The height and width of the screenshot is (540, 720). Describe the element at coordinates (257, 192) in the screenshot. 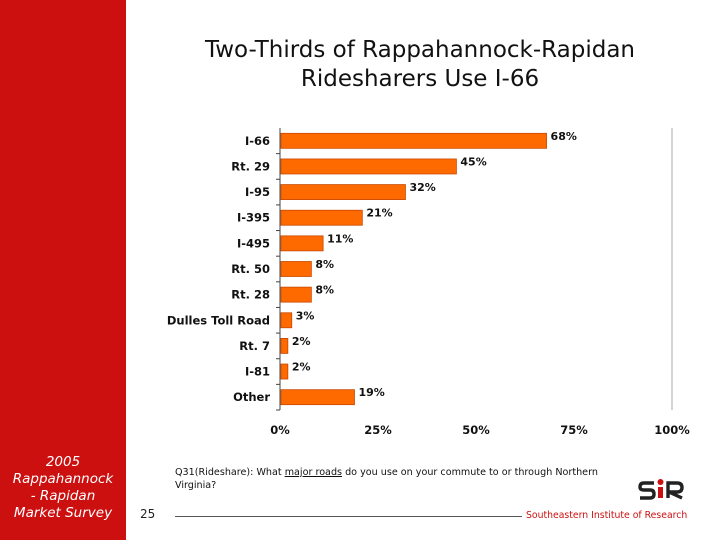

I see `category-label: I-95` at that location.